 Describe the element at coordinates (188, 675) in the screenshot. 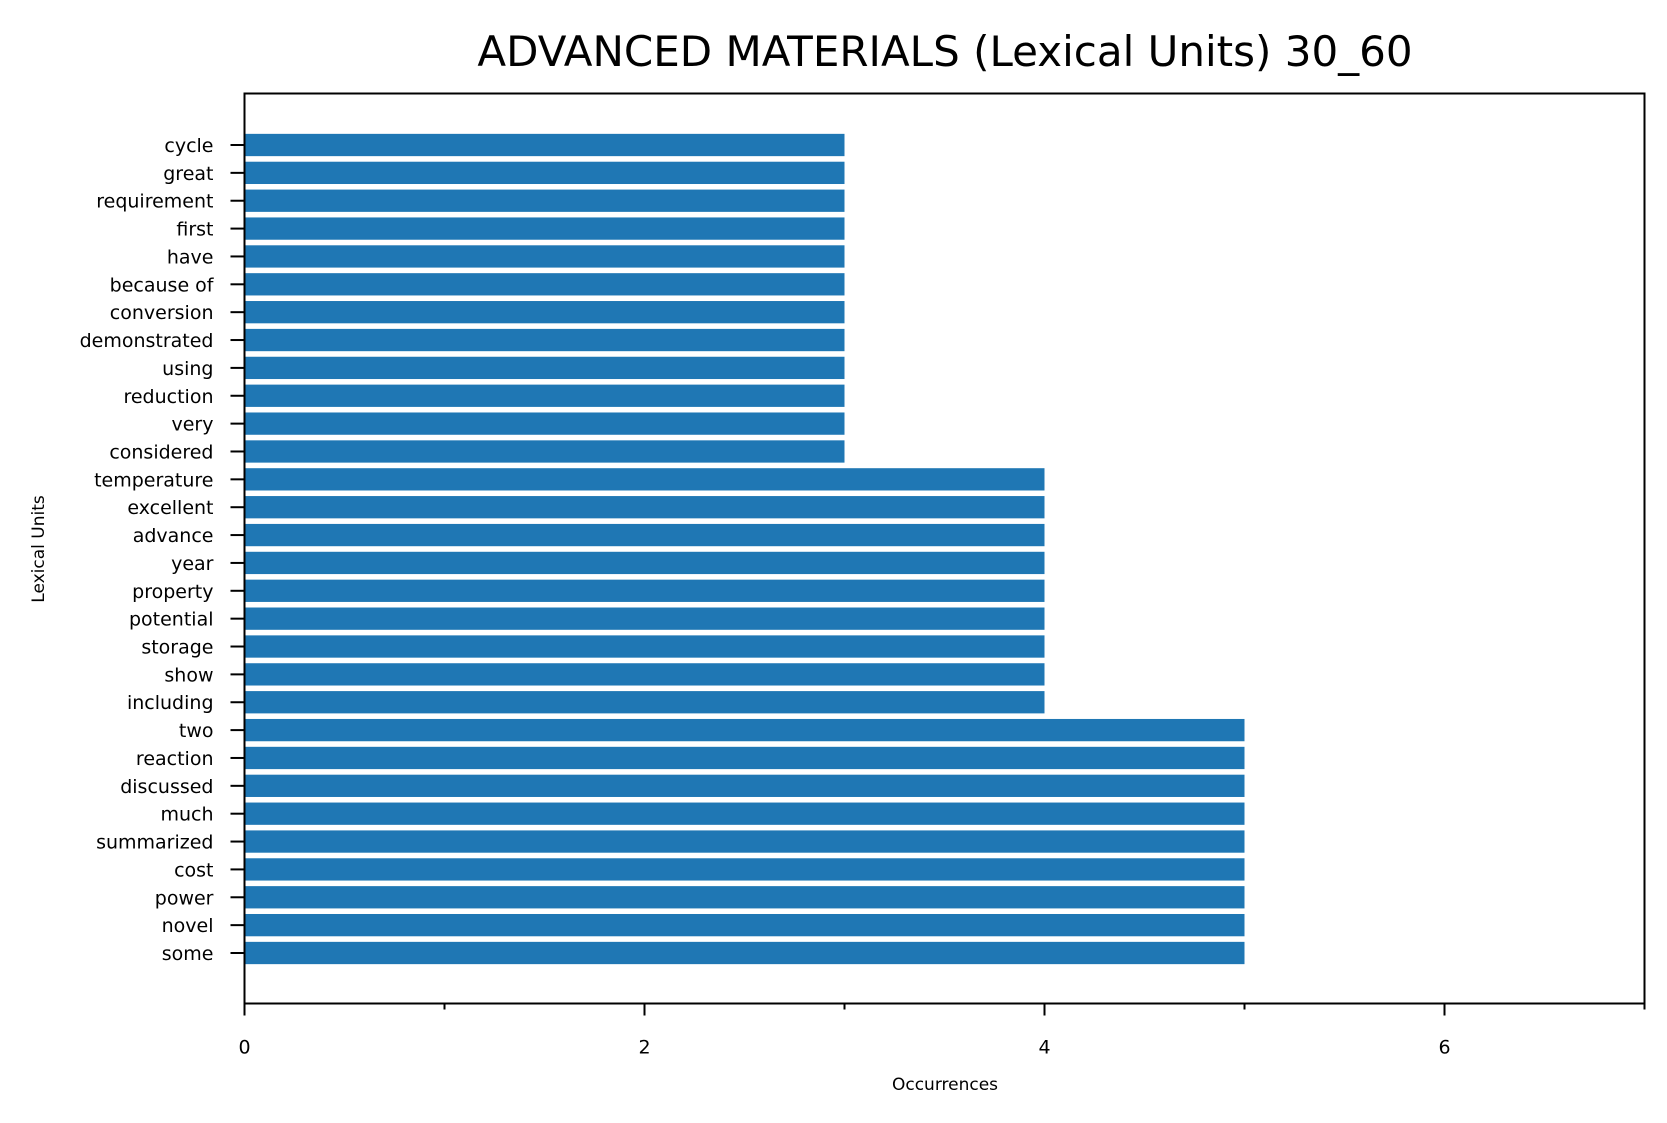

I see `y-tick-label: show` at that location.